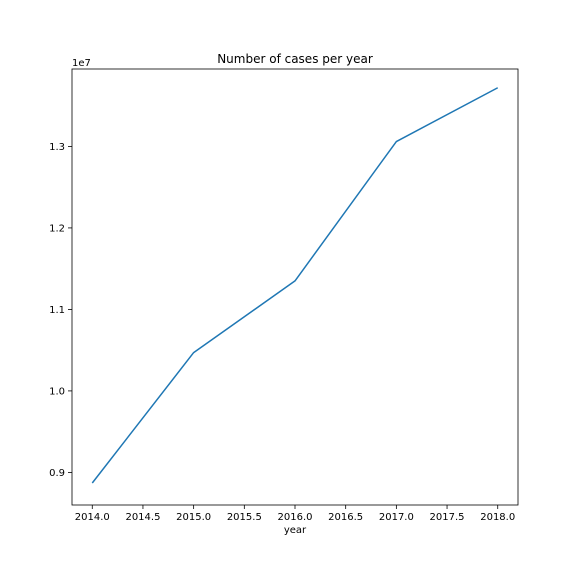  What do you see at coordinates (92, 517) in the screenshot?
I see `x-tick-label: 2014.0` at bounding box center [92, 517].